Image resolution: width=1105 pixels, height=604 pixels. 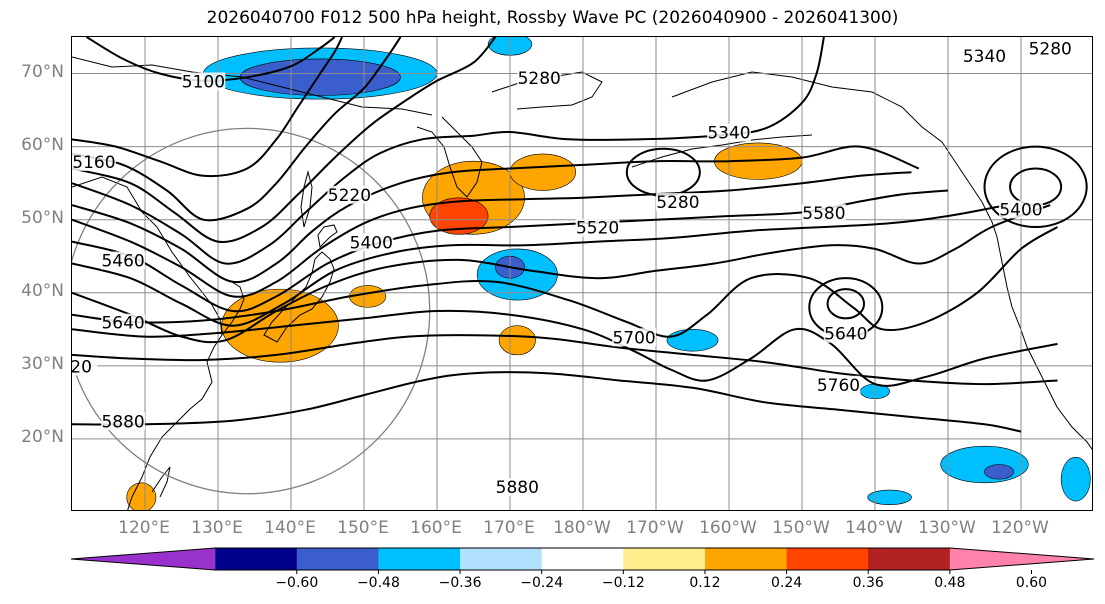 What do you see at coordinates (233, 308) in the screenshot?
I see `coastline-korea` at bounding box center [233, 308].